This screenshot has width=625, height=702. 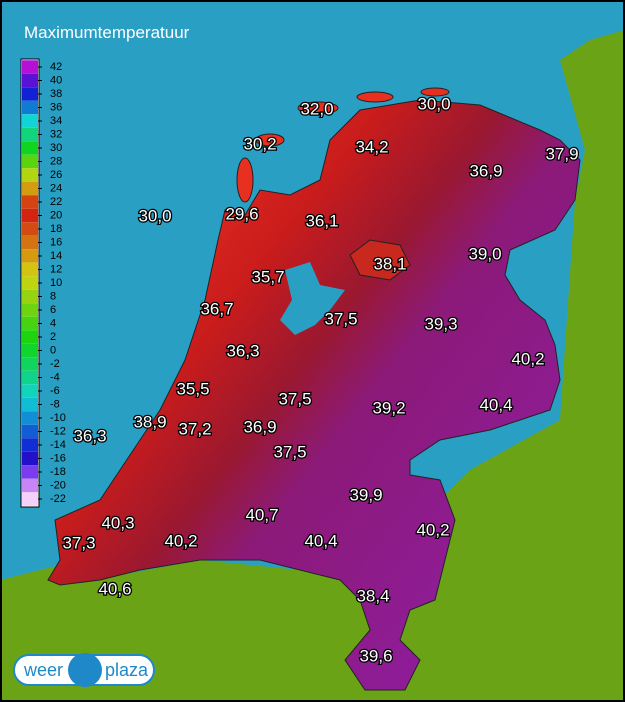 I want to click on legend-label: -18, so click(x=58, y=472).